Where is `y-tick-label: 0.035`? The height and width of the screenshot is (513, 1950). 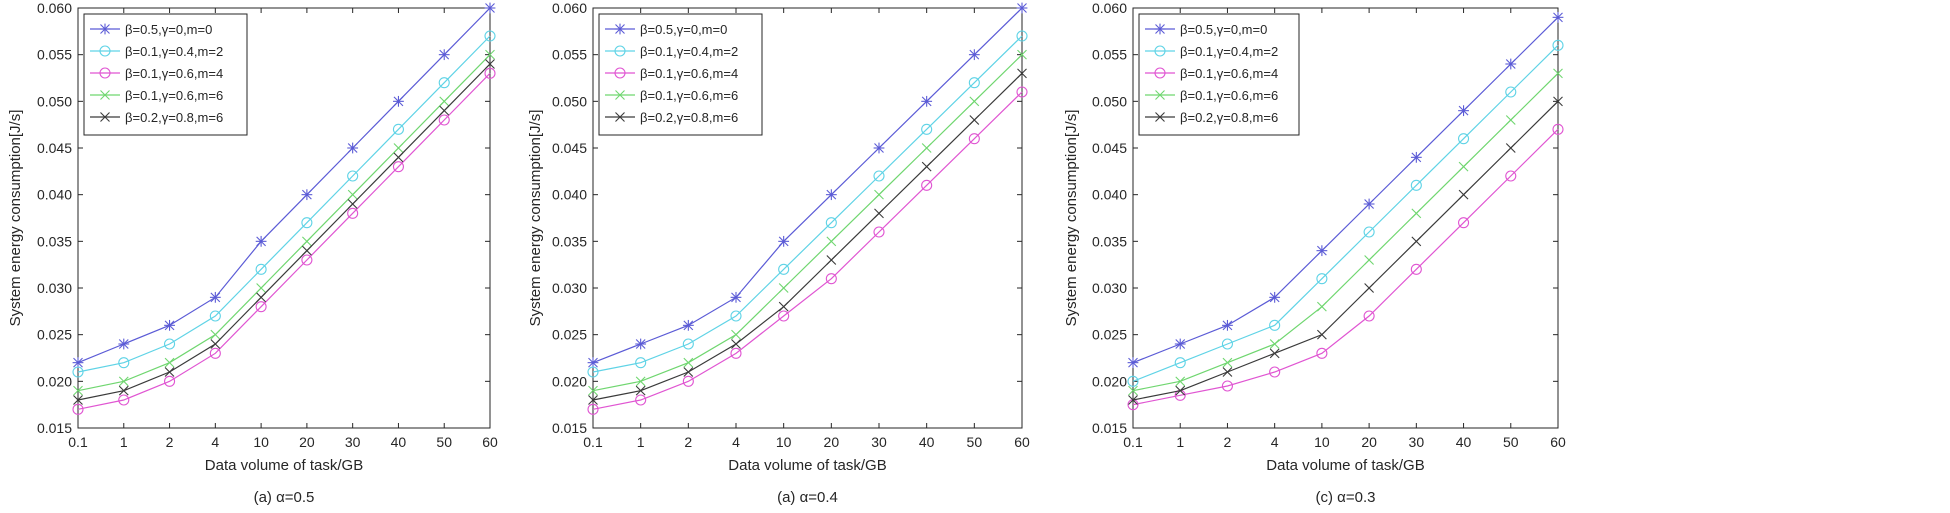 y-tick-label: 0.035 is located at coordinates (1109, 241).